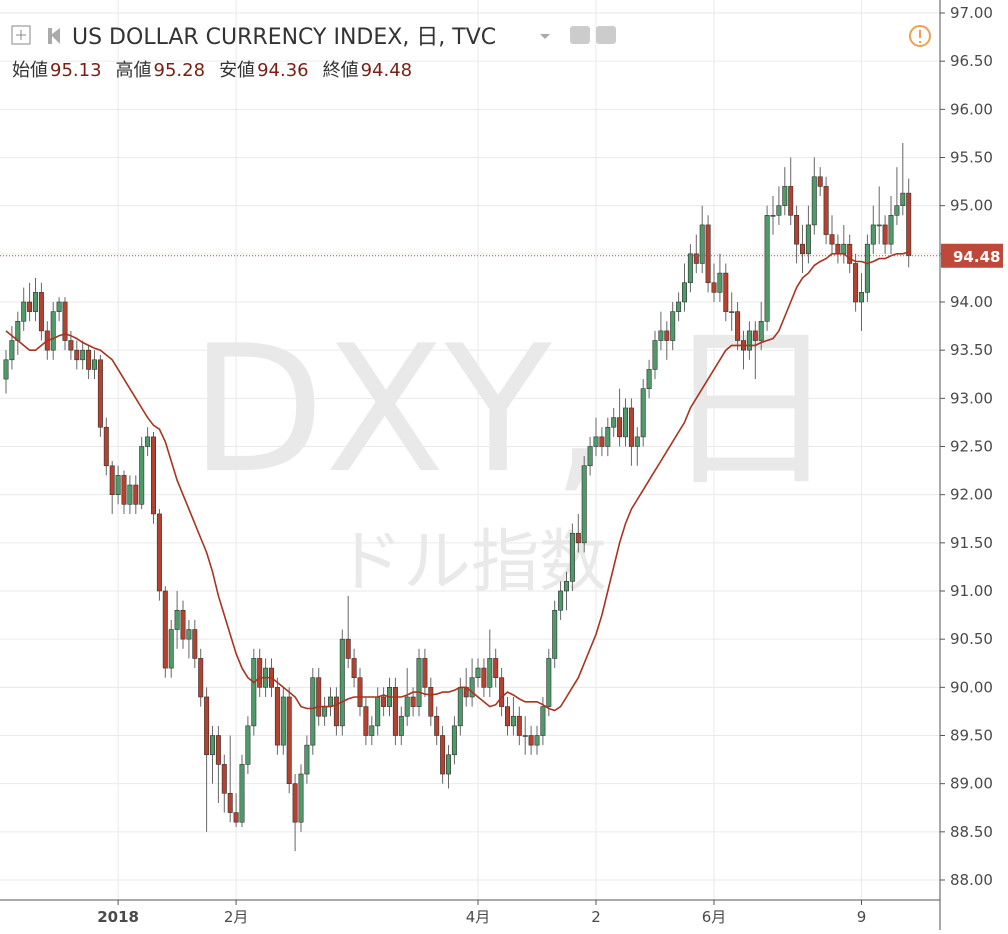 The width and height of the screenshot is (1008, 934). Describe the element at coordinates (971, 350) in the screenshot. I see `y-tick-label: 93.50` at that location.